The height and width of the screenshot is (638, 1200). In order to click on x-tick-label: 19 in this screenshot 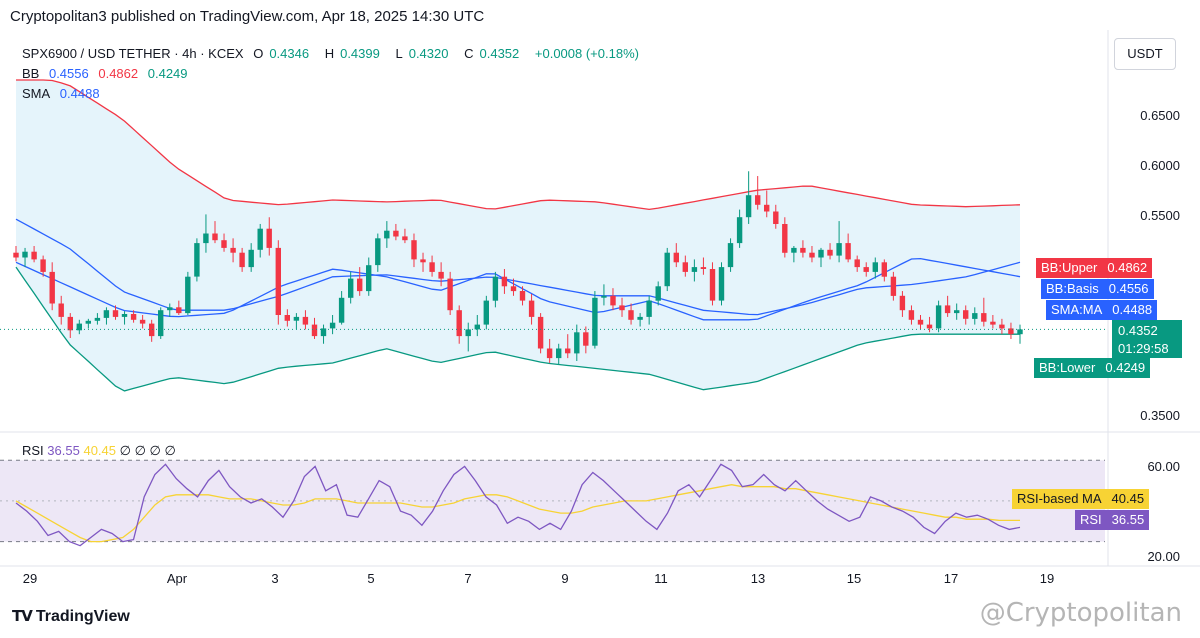, I will do `click(1047, 578)`.